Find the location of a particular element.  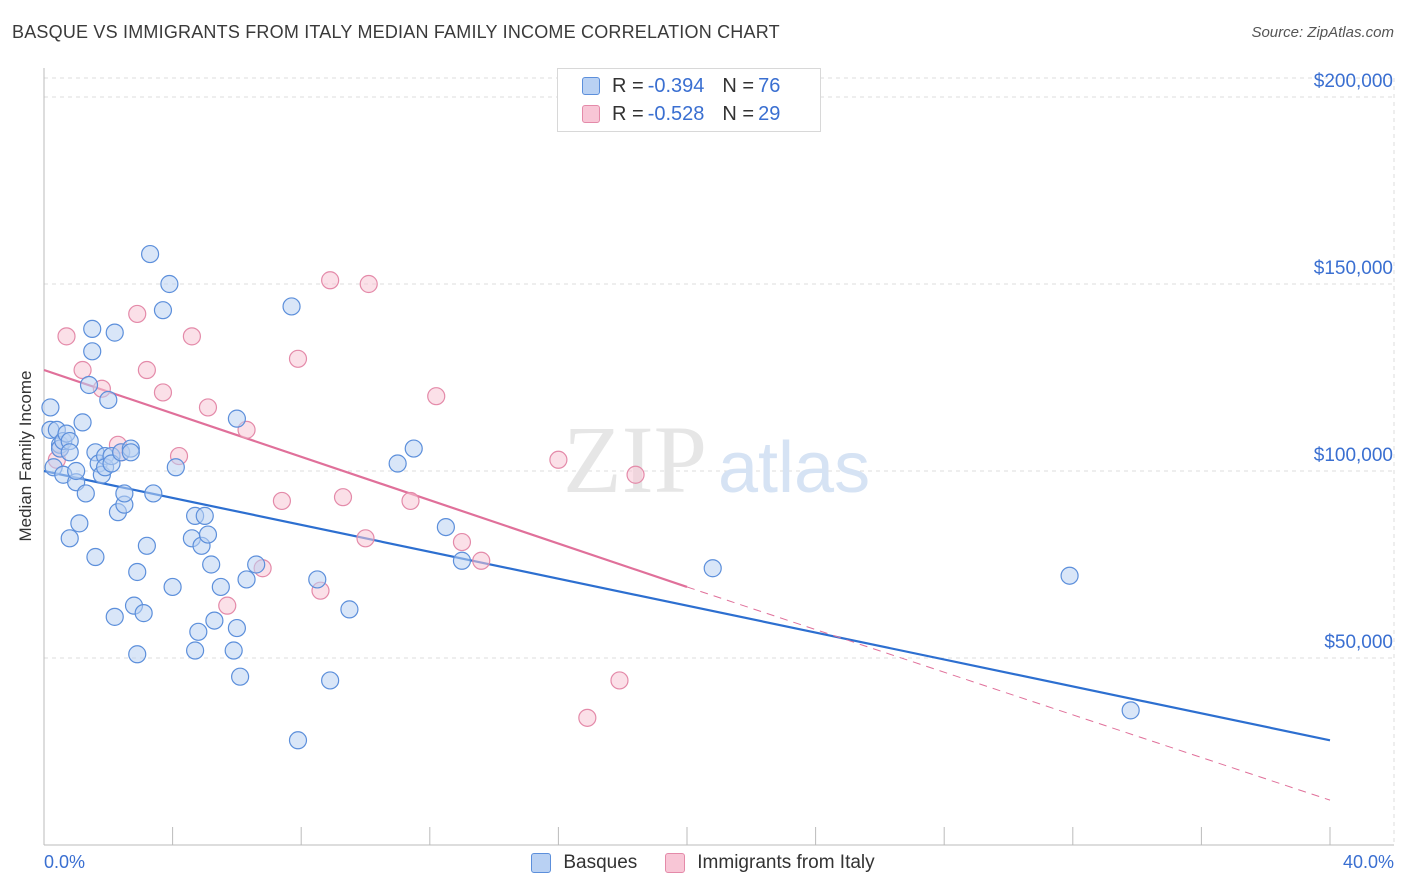

basque-legend-label: Basques is located at coordinates (600, 862).